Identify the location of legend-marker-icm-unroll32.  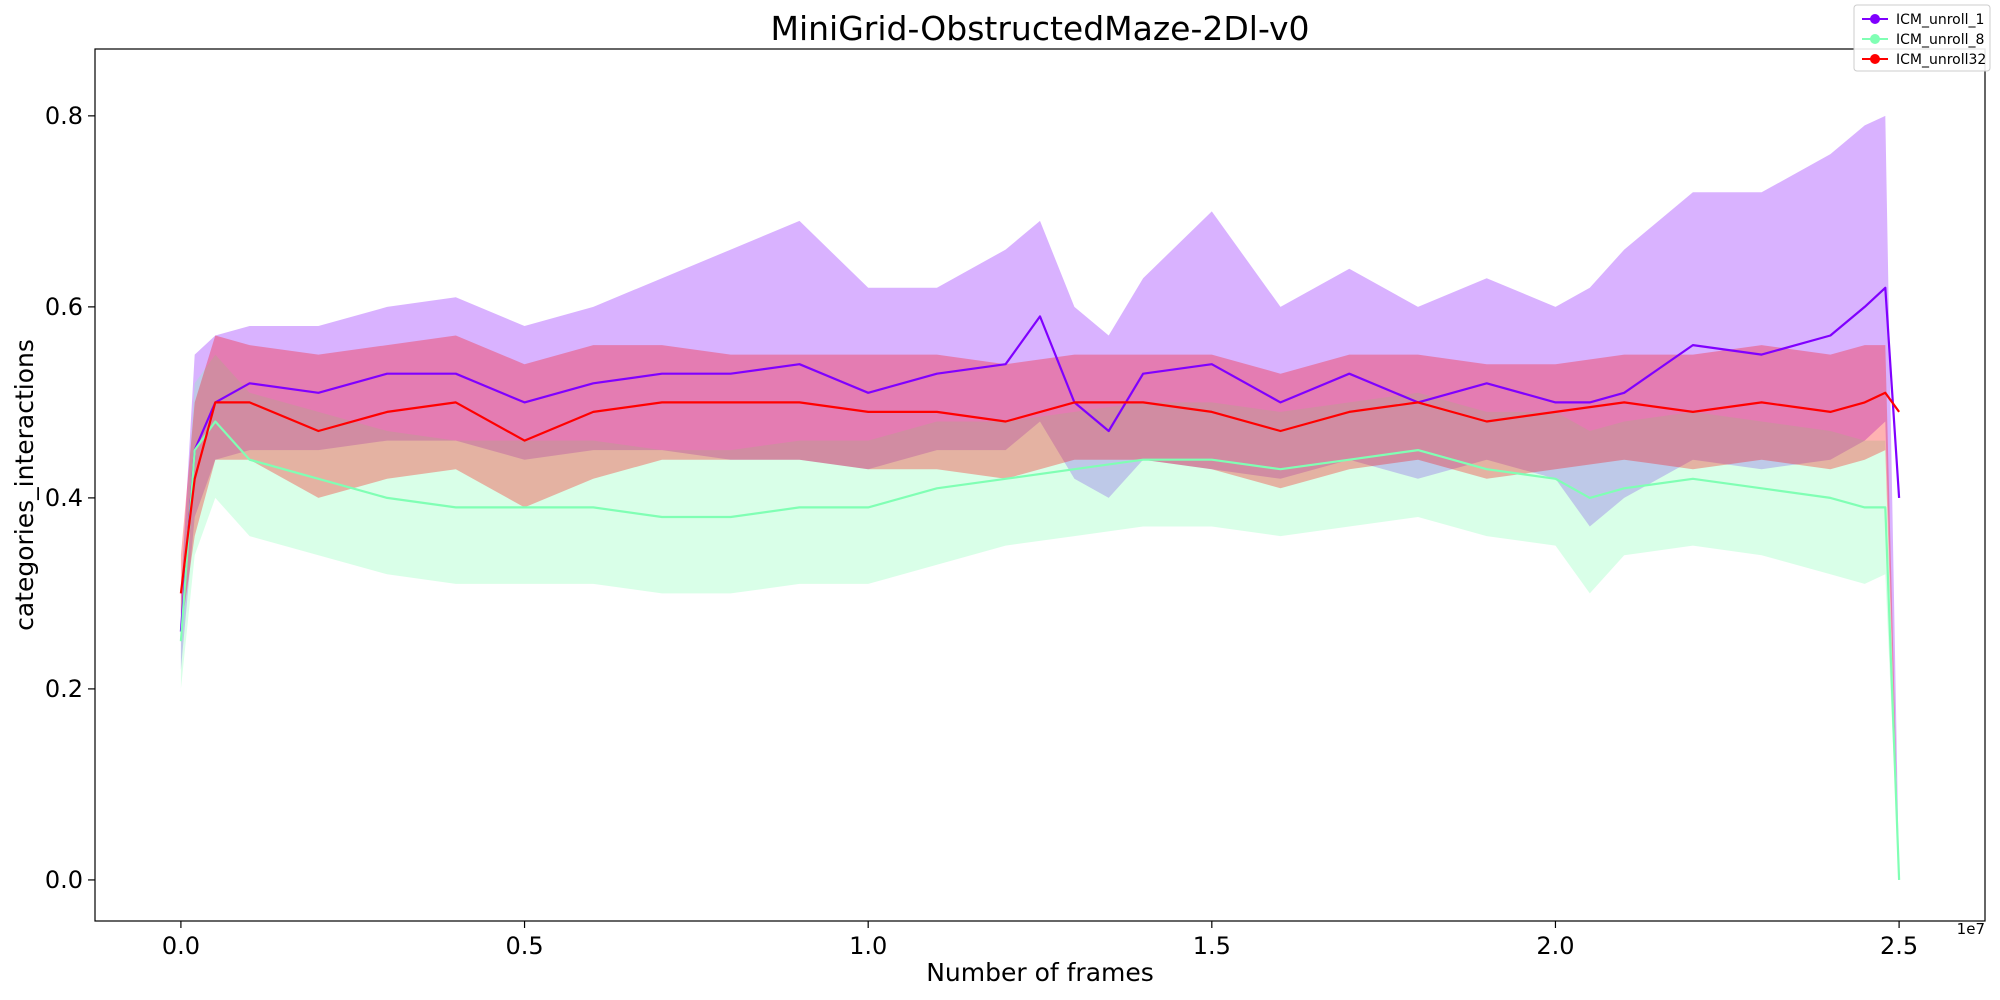
(1875, 59).